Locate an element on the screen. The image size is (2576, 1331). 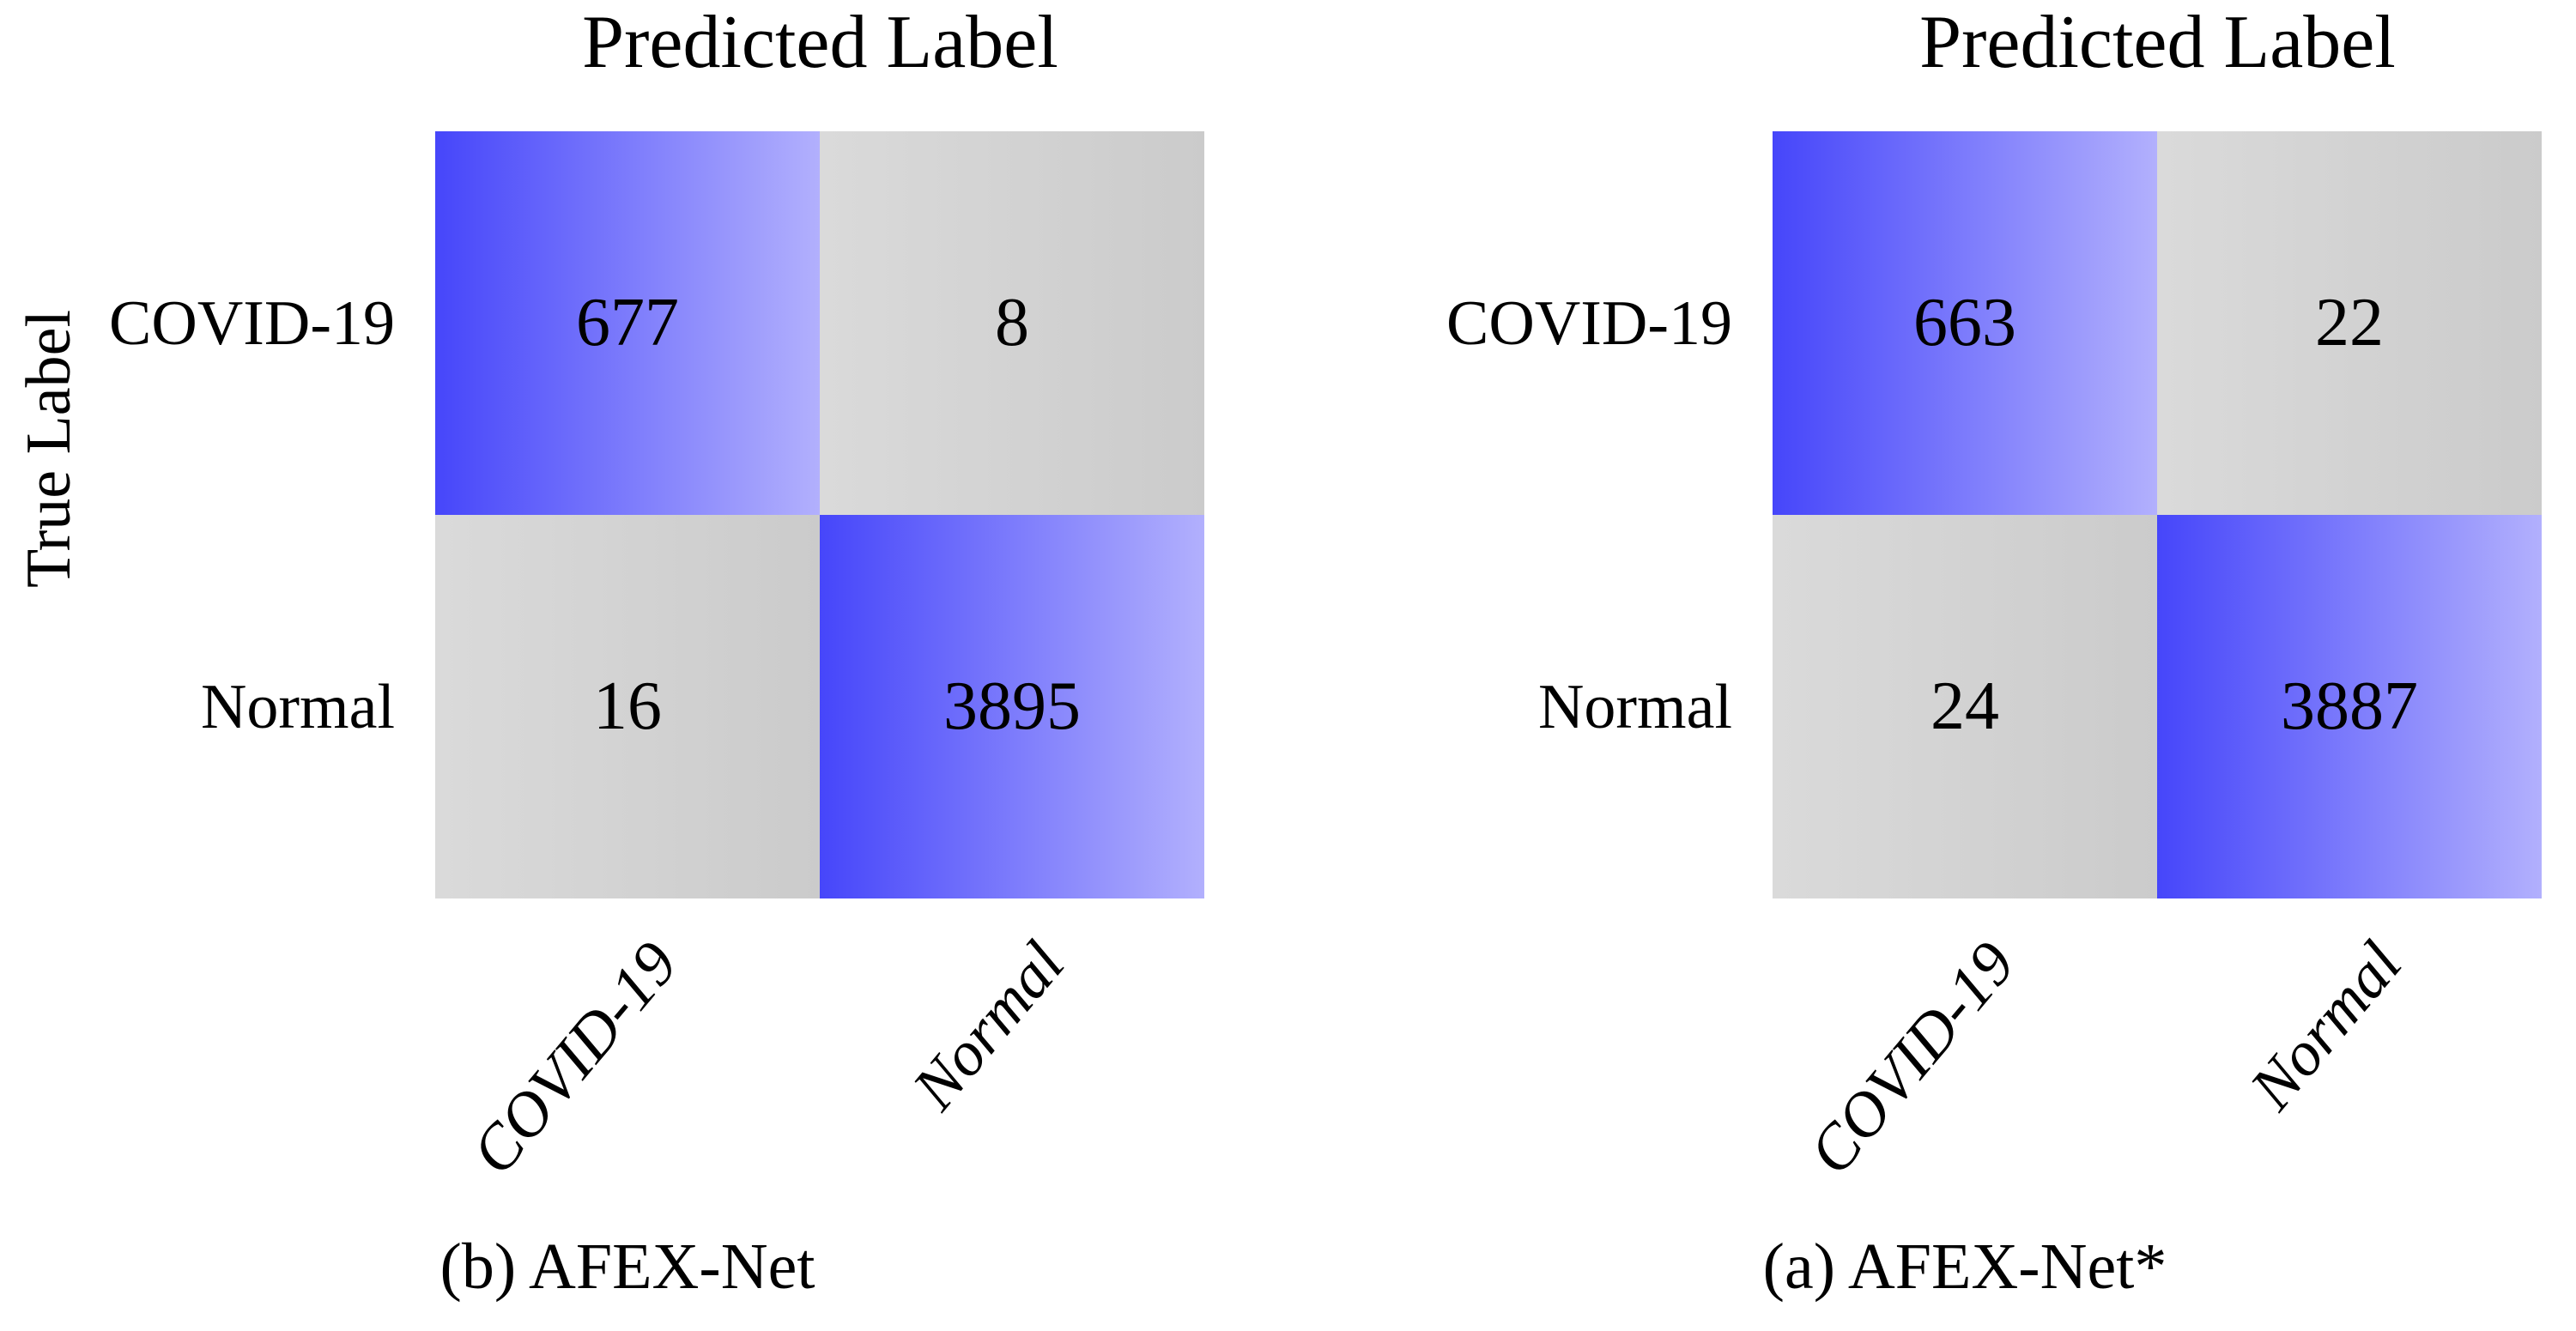
matrix-cell-true-covid-pred-normal: 22 is located at coordinates (2349, 323).